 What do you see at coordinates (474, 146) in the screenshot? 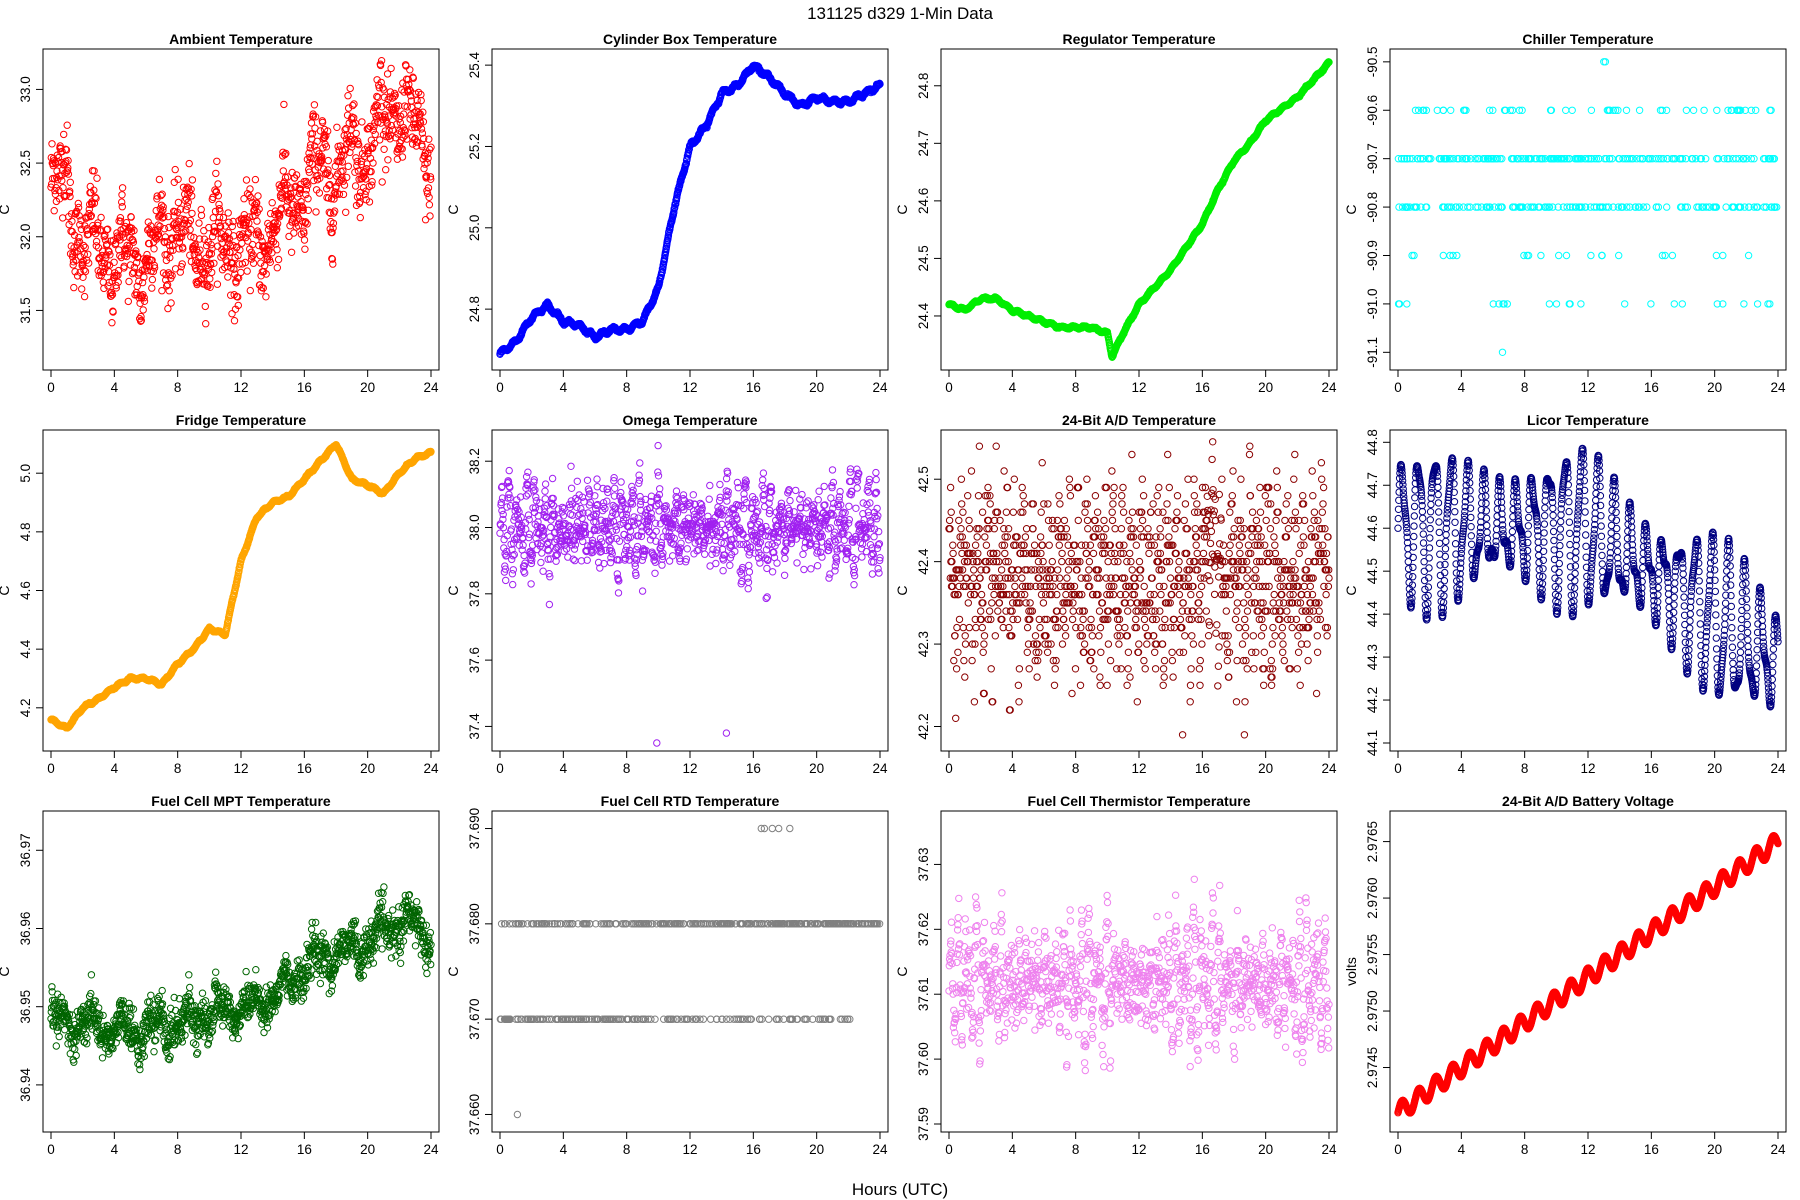
I see `y-tick-label: 25.2` at bounding box center [474, 146].